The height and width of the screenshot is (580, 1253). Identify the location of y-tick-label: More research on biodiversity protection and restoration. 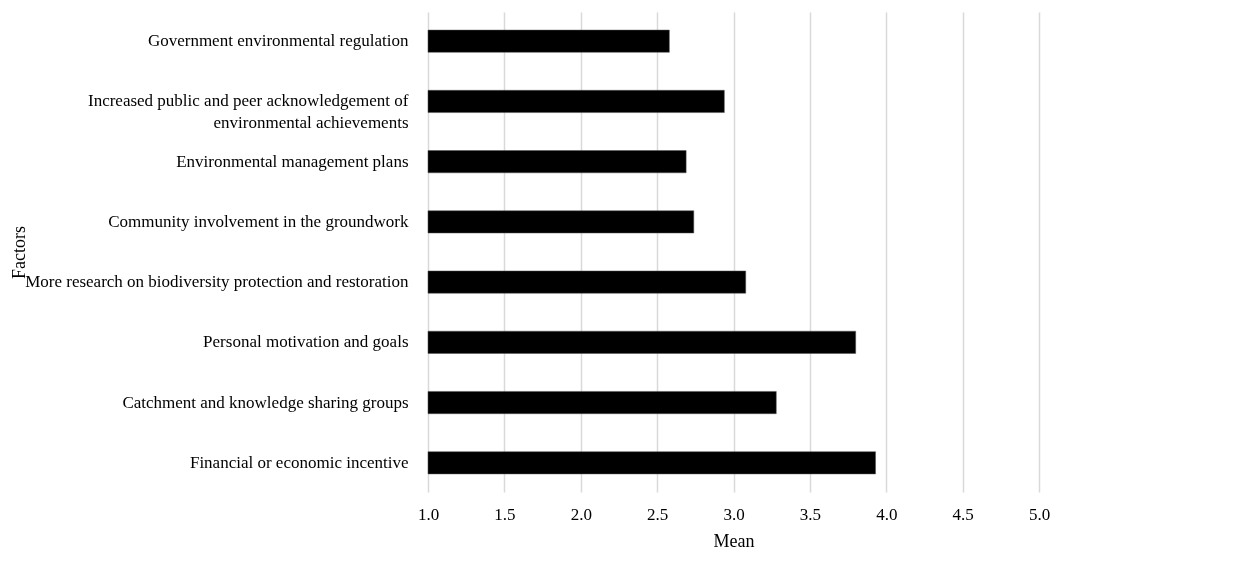
(217, 282).